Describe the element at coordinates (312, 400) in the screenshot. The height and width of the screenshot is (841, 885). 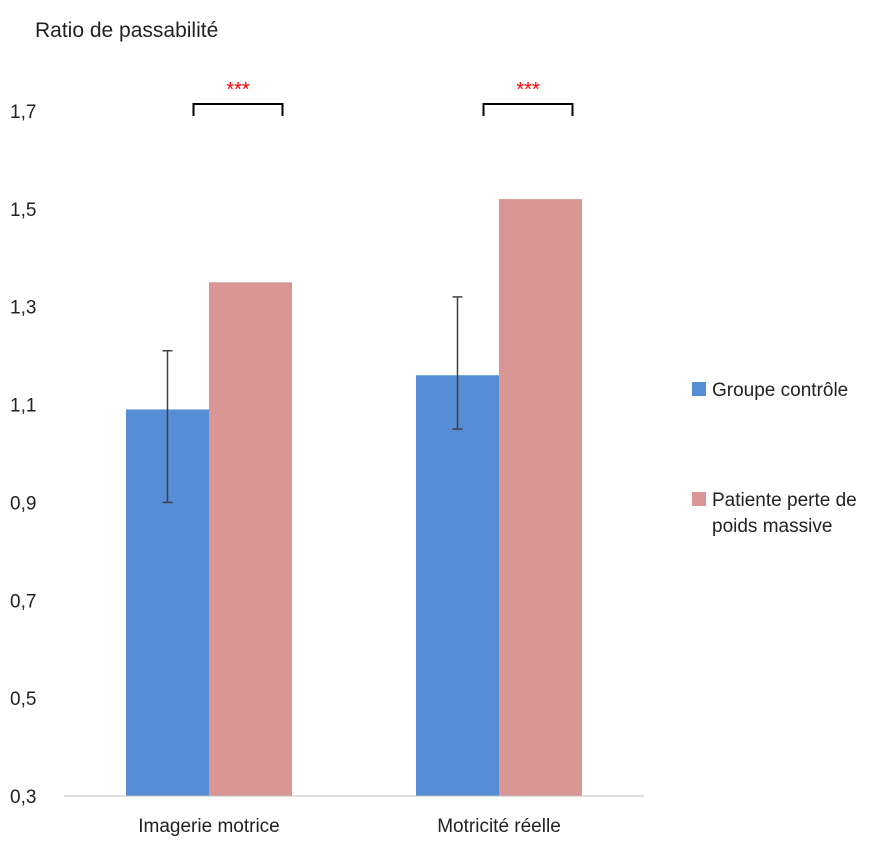
I see `error-bars` at that location.